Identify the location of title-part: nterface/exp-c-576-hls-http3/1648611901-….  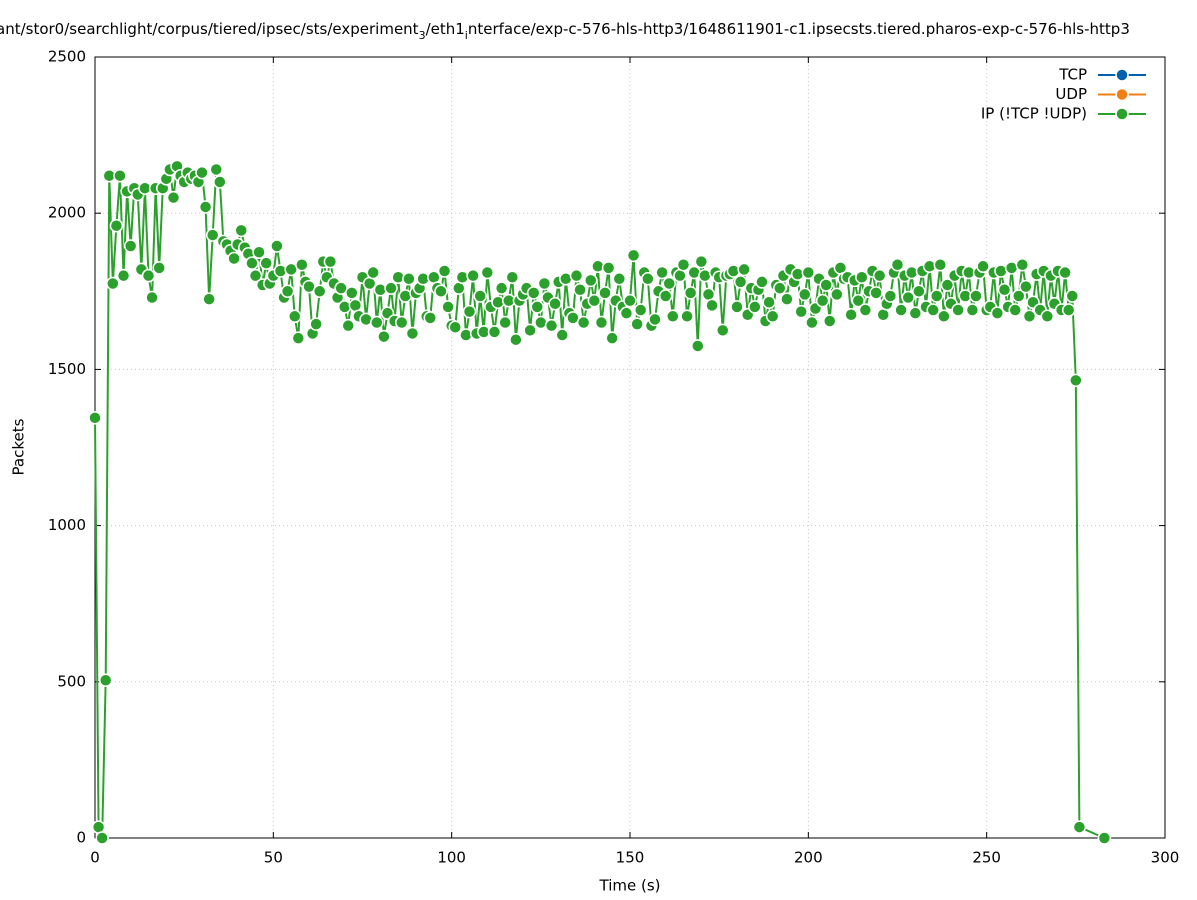
(799, 29).